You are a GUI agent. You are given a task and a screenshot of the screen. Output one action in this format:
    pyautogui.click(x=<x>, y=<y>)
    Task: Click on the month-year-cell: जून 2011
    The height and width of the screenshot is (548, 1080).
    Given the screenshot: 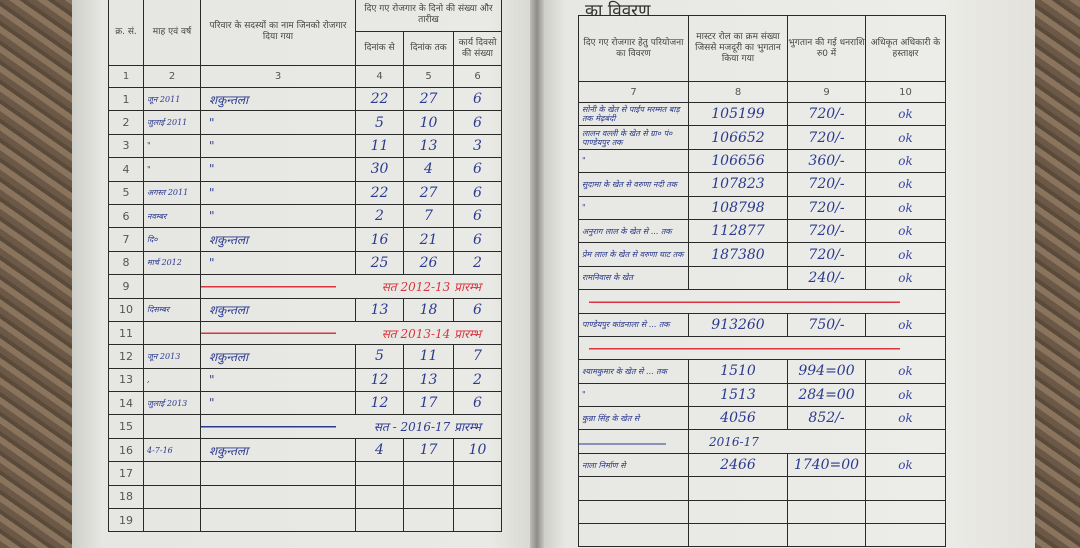 What is the action you would take?
    pyautogui.click(x=172, y=99)
    